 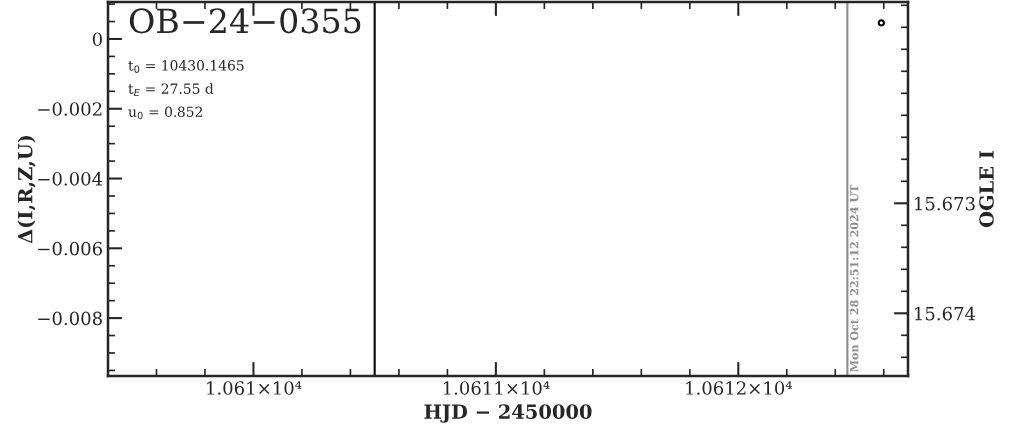 What do you see at coordinates (245, 21) in the screenshot?
I see `chart-title: OB−24−0355` at bounding box center [245, 21].